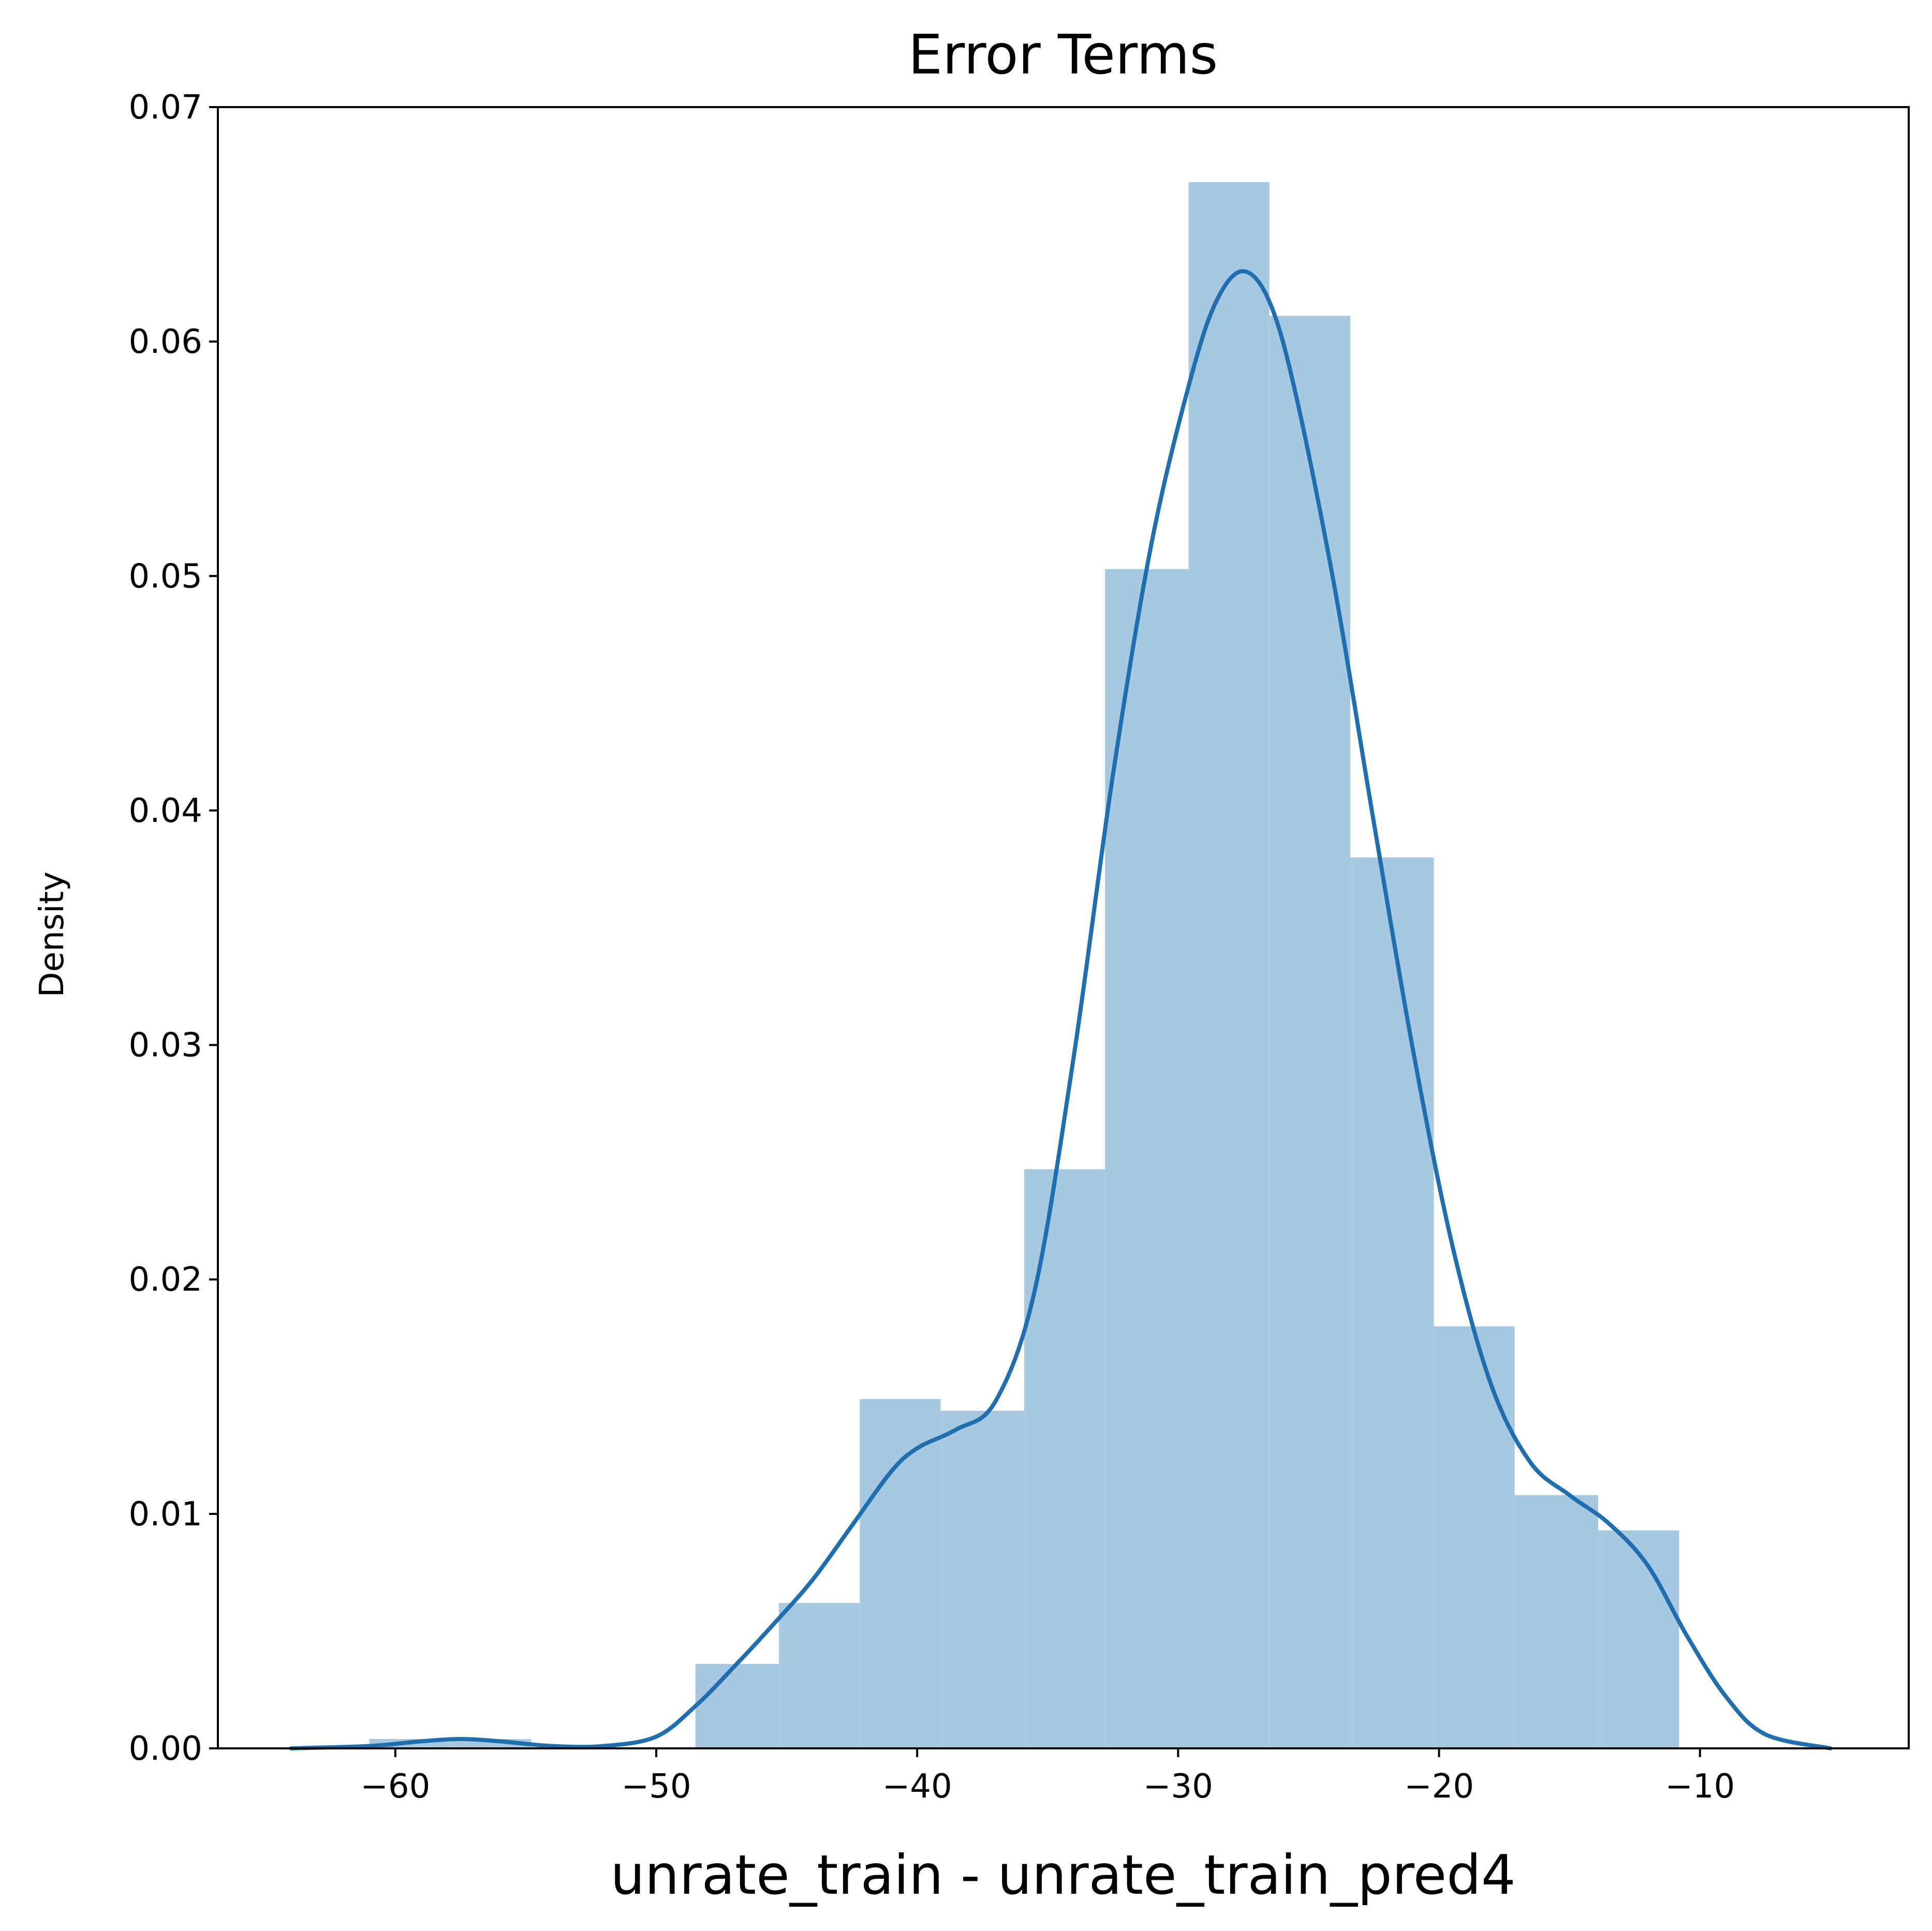 This screenshot has width=1932, height=1931. Describe the element at coordinates (1048, 1777) in the screenshot. I see `x-axis-ticks: −60 −50 −40 −30 −20 −10` at that location.